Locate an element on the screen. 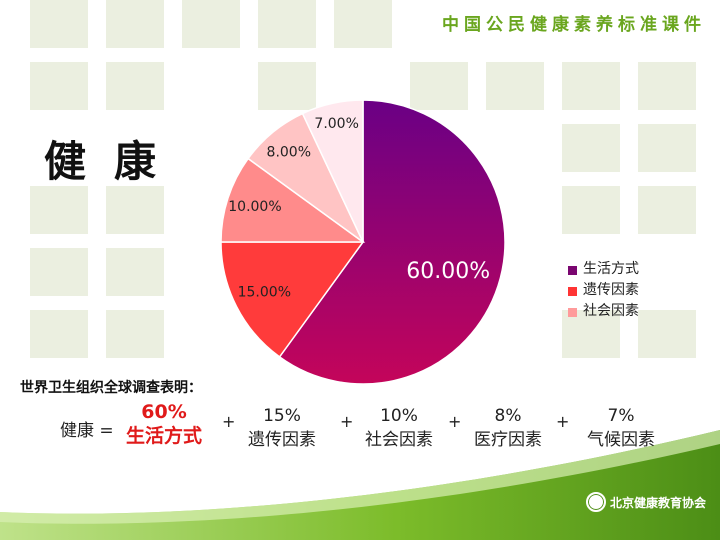 This screenshot has height=540, width=720. term-label: 气候因素 is located at coordinates (621, 440).